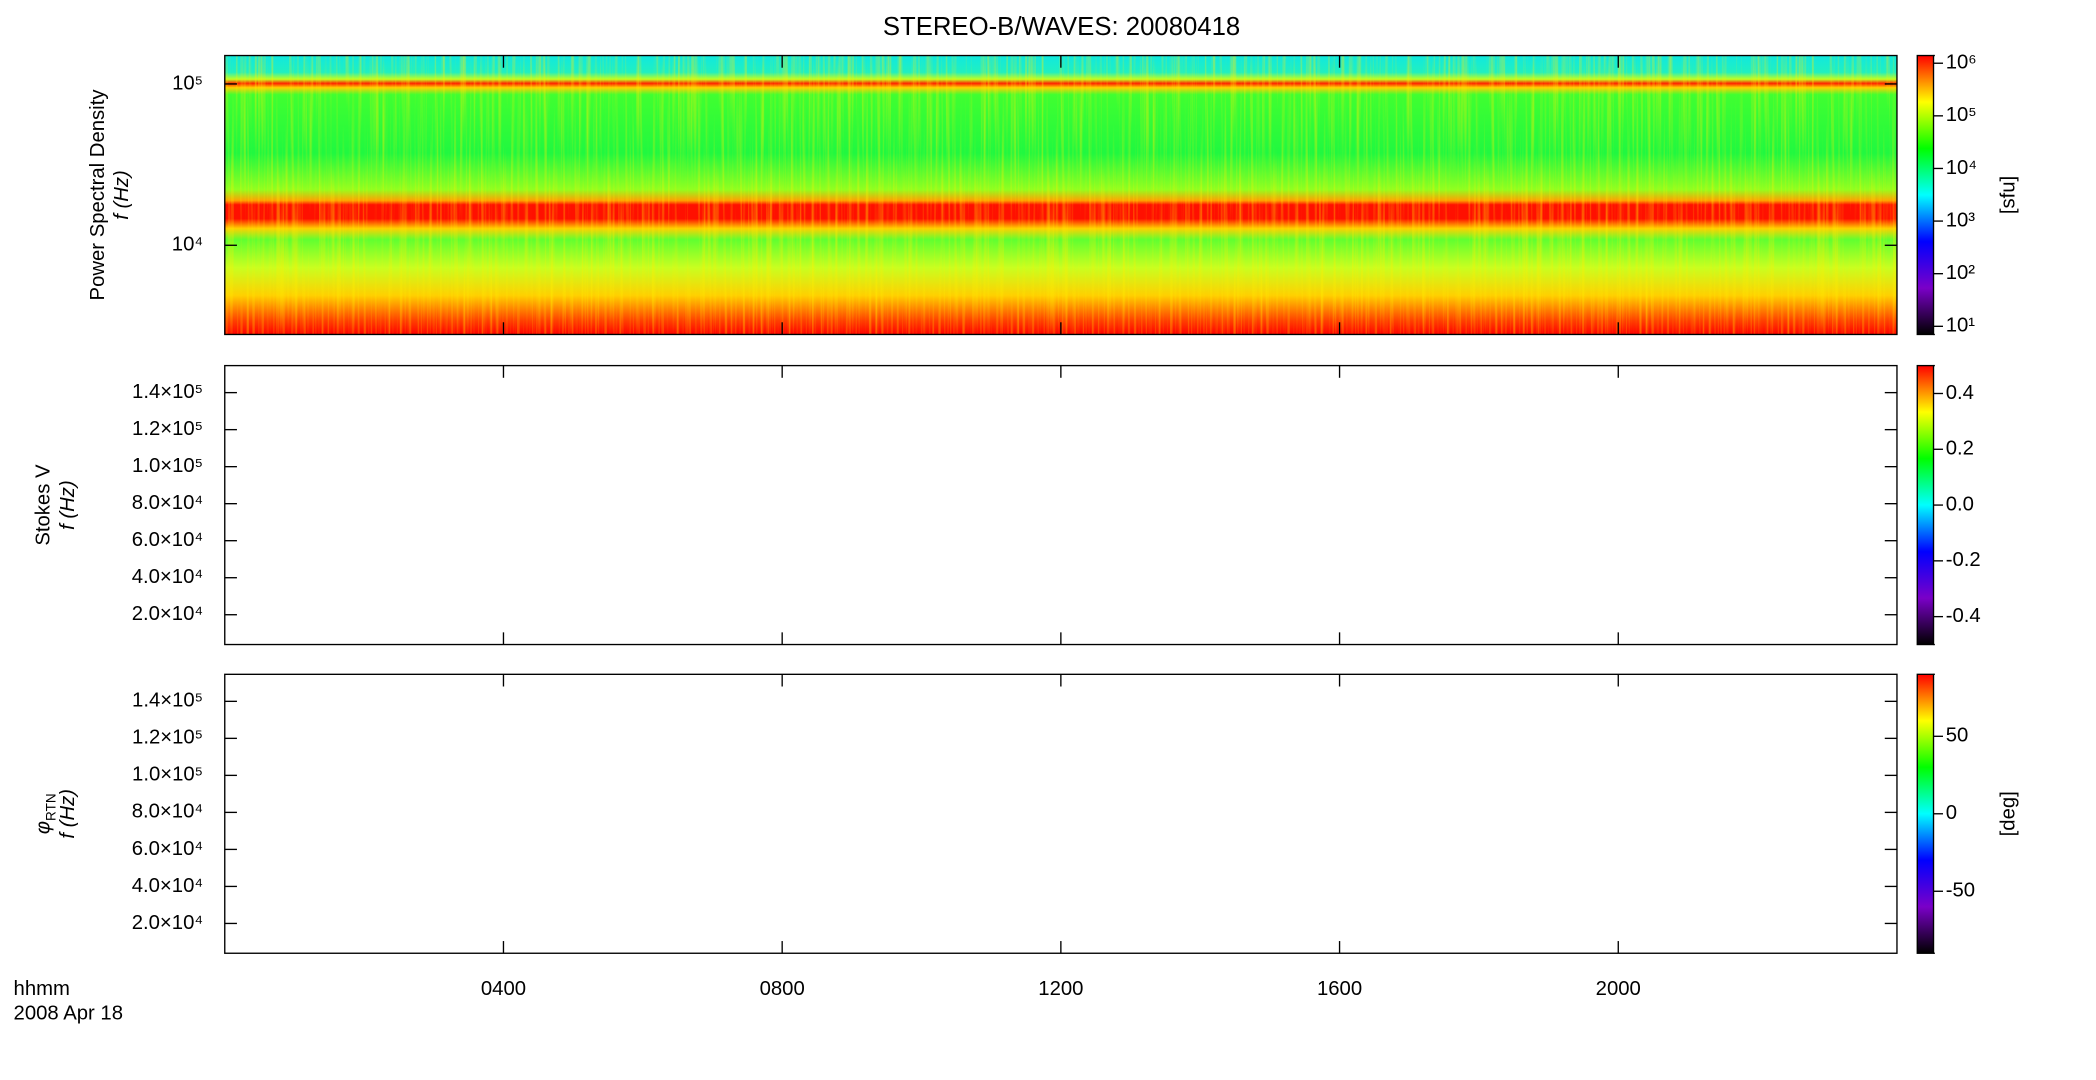 This screenshot has height=1080, width=2096. What do you see at coordinates (1961, 220) in the screenshot?
I see `colorbar-tick-label: 10³` at bounding box center [1961, 220].